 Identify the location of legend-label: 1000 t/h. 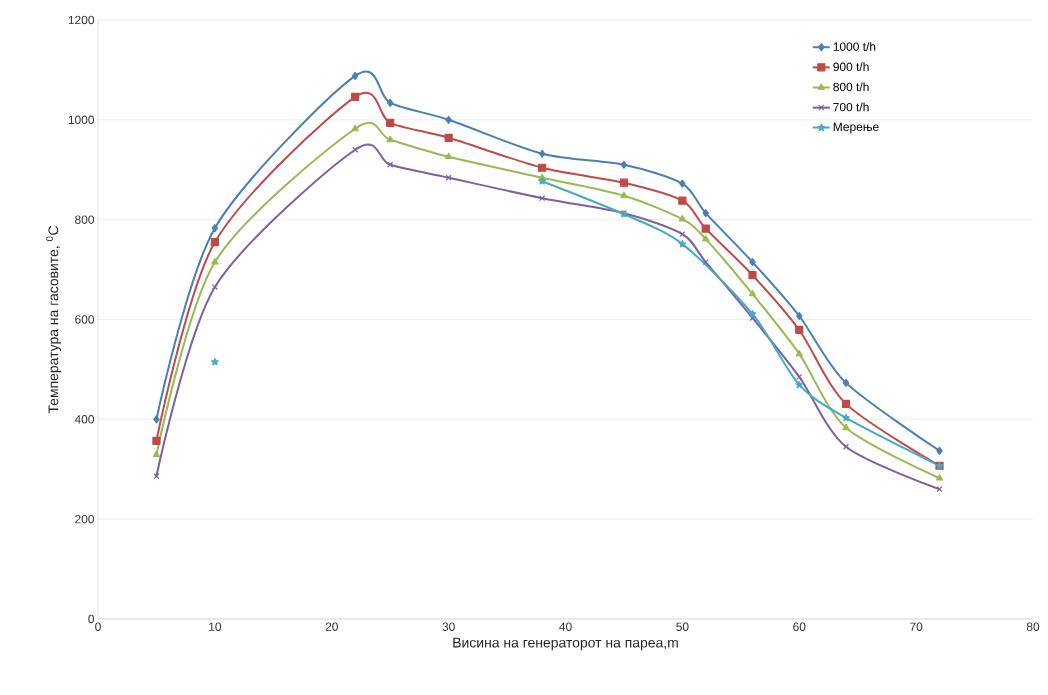
(854, 46).